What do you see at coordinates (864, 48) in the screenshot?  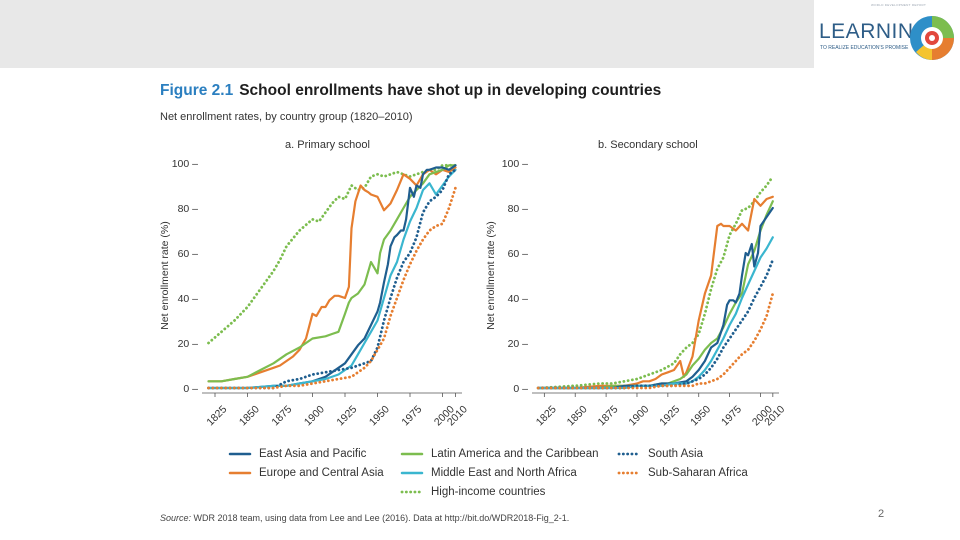 I see `logo-subtitle: TO REALIZE EDUCATION'S PROMISE` at bounding box center [864, 48].